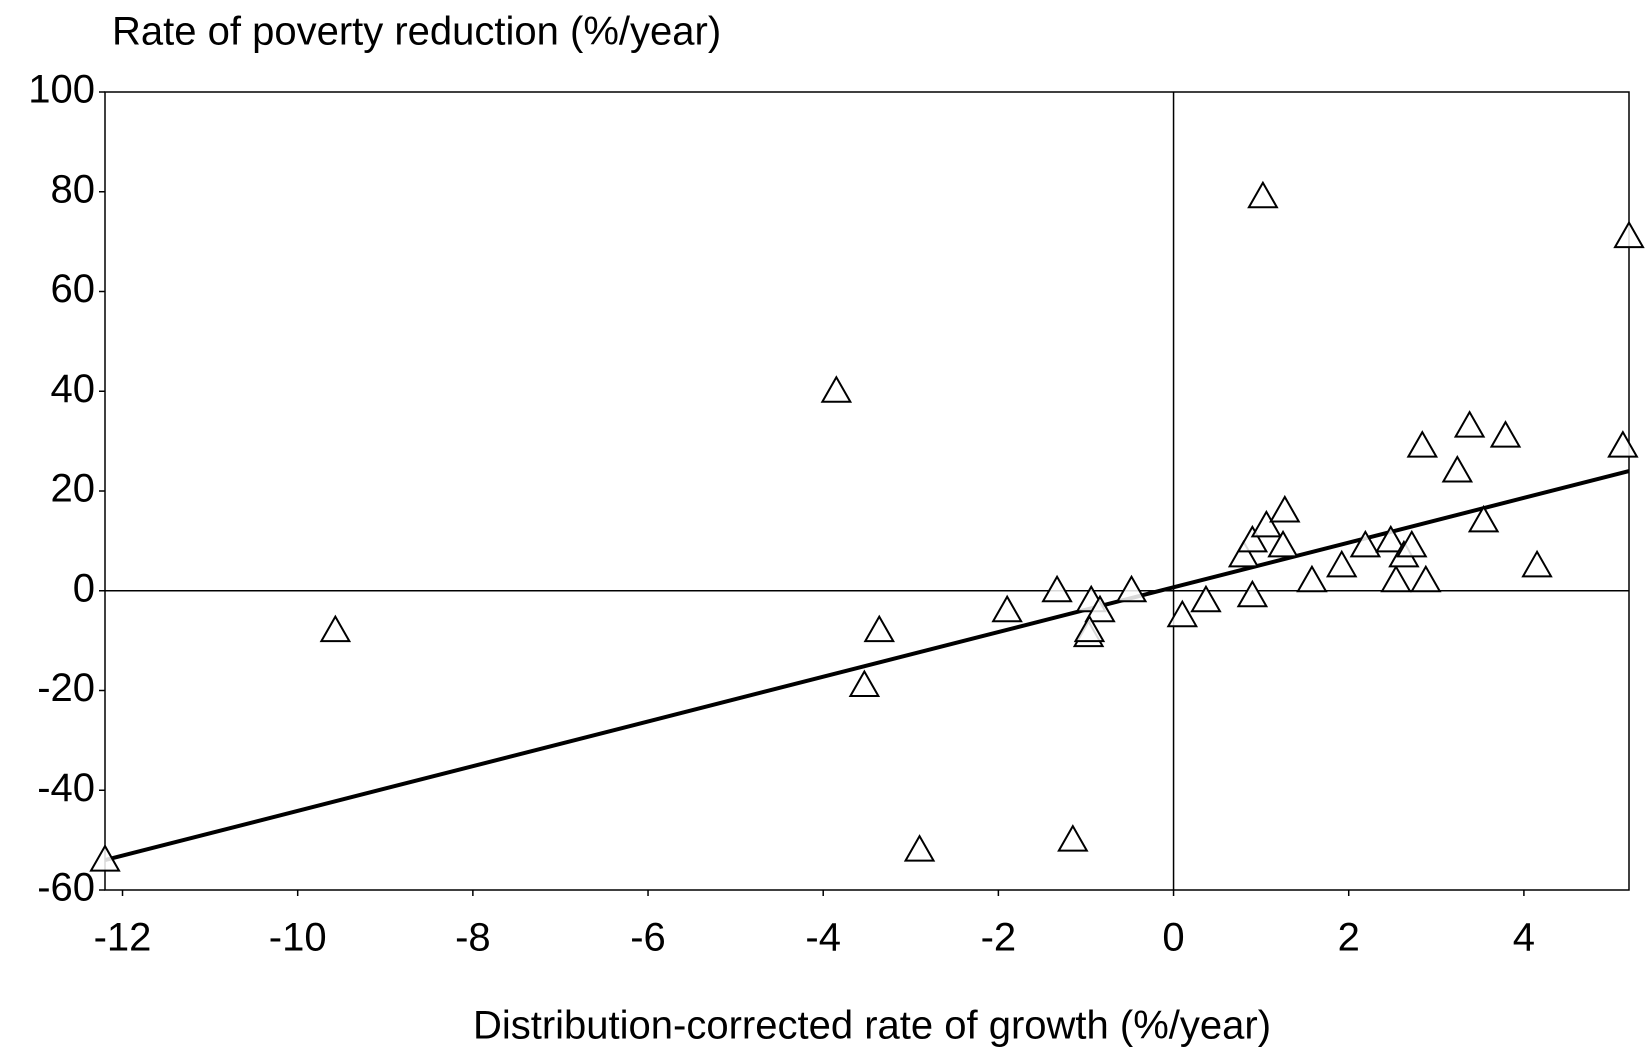  What do you see at coordinates (648, 938) in the screenshot?
I see `x-tick-label: -6` at bounding box center [648, 938].